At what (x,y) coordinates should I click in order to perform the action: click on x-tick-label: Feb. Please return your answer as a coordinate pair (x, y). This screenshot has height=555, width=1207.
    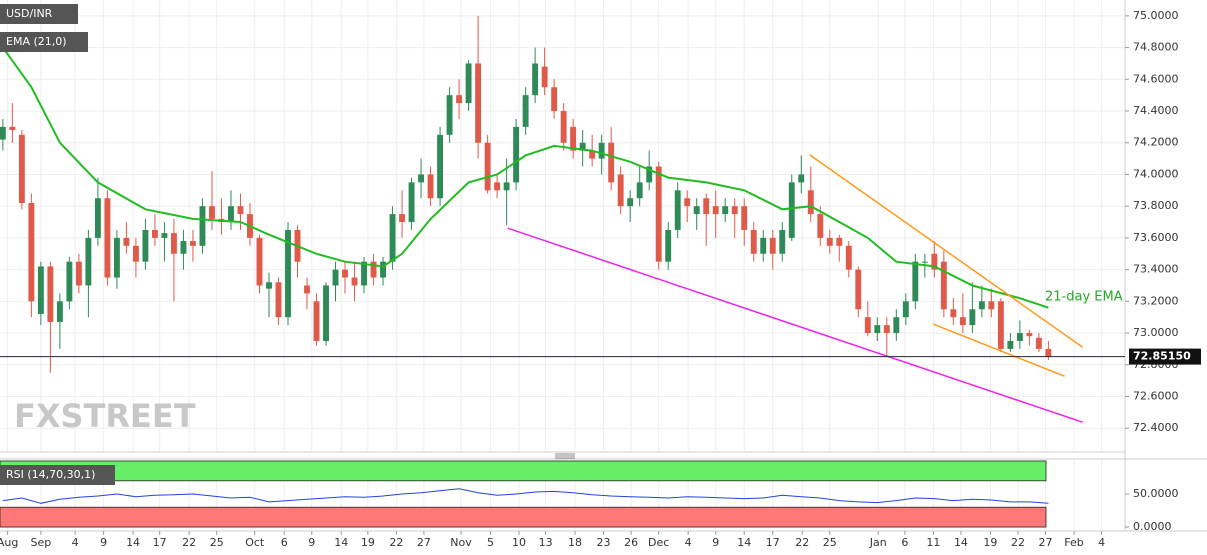
    Looking at the image, I should click on (1073, 542).